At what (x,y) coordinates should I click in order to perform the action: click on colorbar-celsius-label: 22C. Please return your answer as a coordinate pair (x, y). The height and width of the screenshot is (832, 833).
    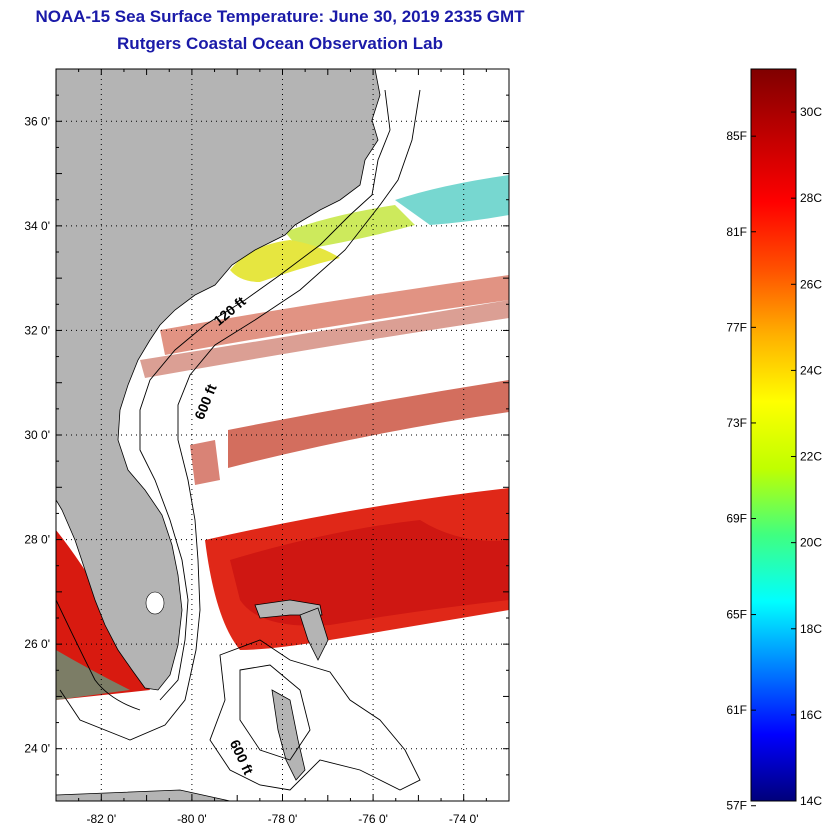
    Looking at the image, I should click on (811, 457).